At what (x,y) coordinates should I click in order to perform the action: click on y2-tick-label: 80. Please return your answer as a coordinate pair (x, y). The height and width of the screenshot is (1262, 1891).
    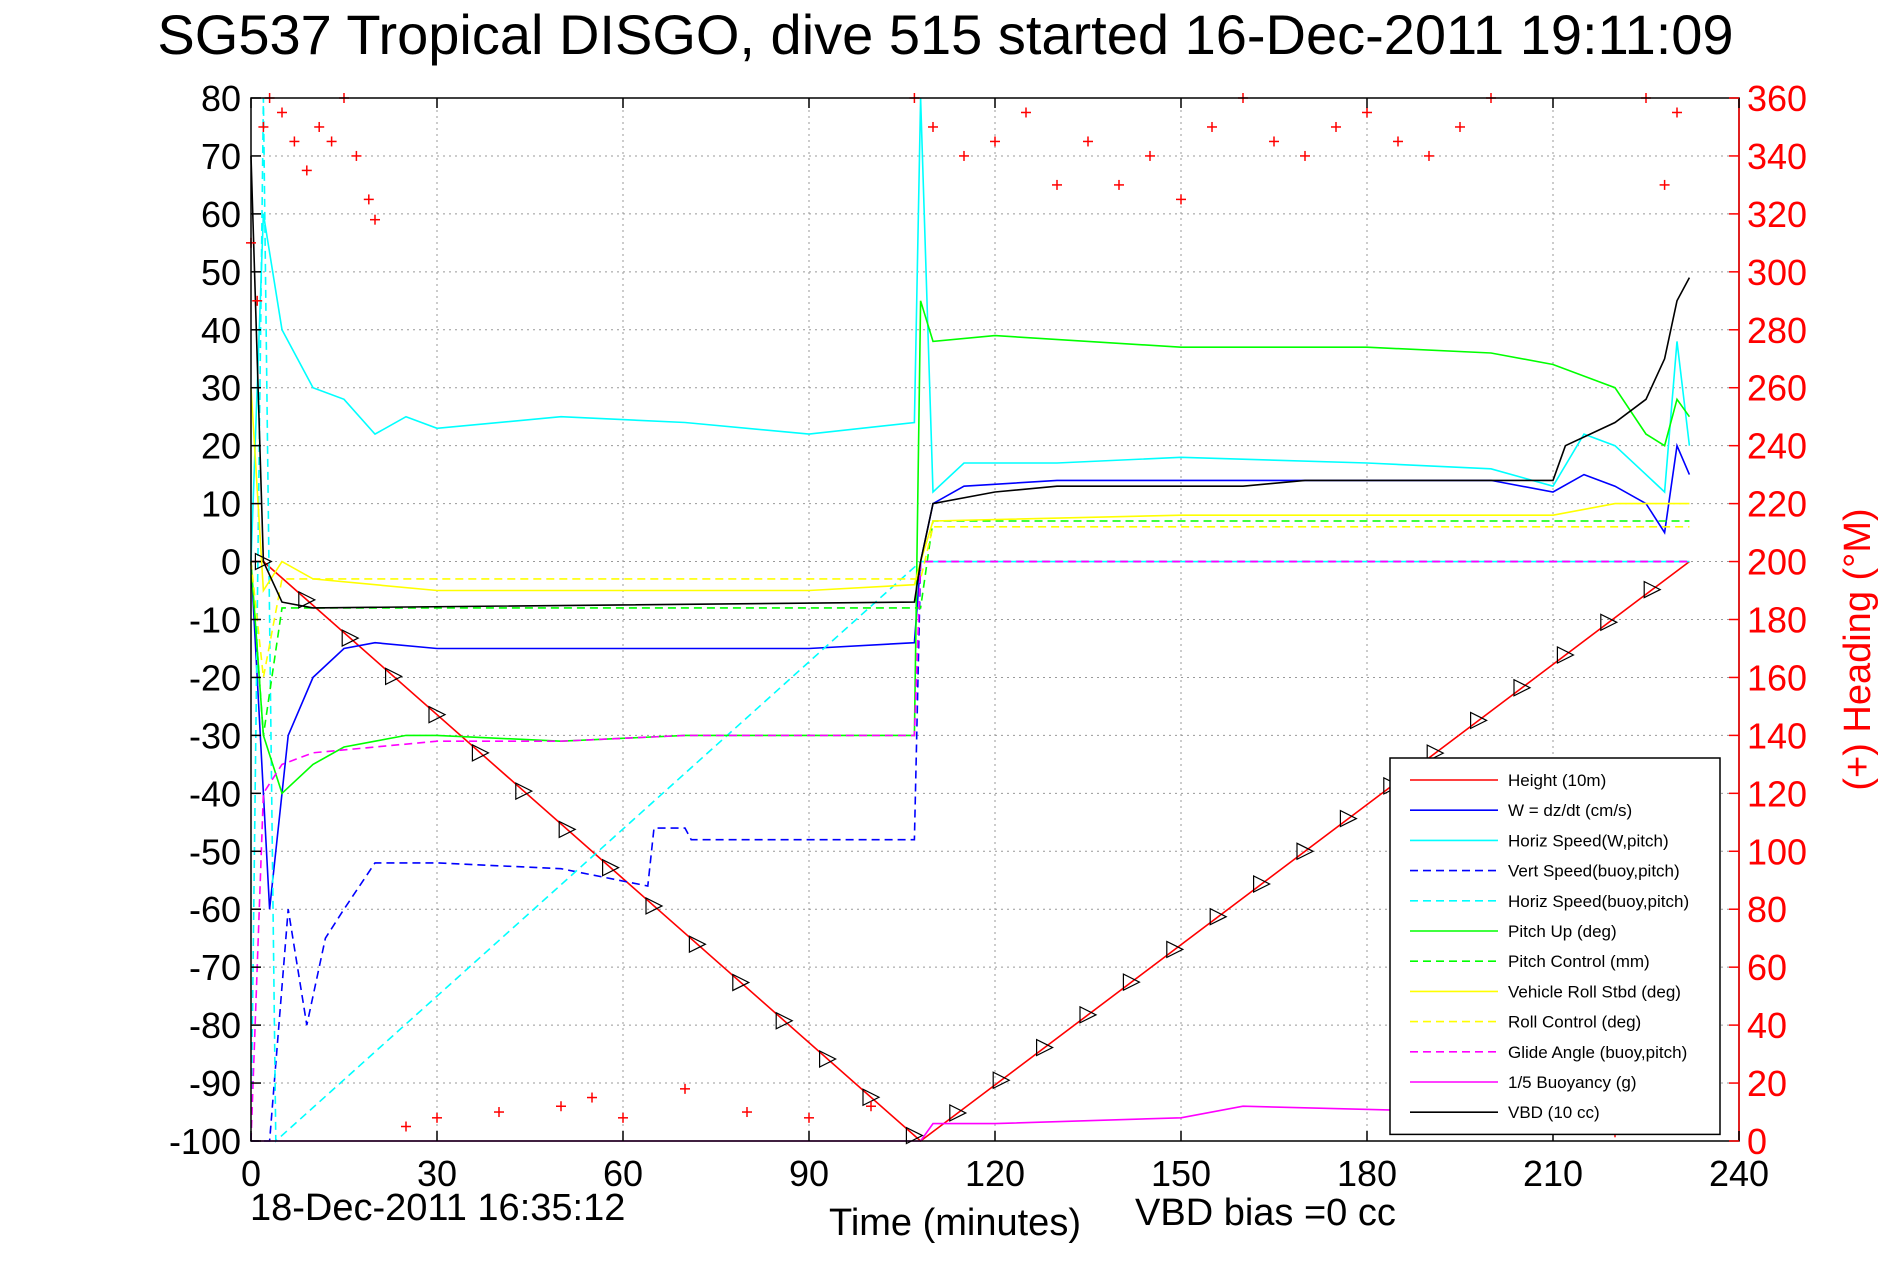
    Looking at the image, I should click on (1767, 909).